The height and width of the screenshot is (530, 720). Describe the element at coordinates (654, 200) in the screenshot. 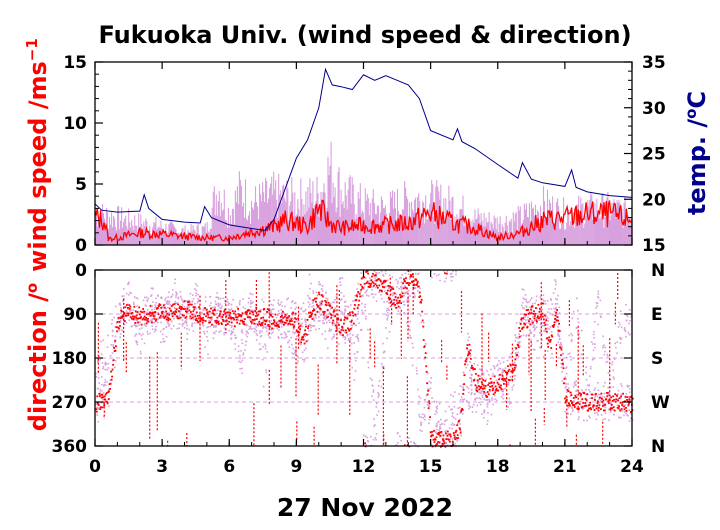

I see `y-right-tick-label: 20` at that location.